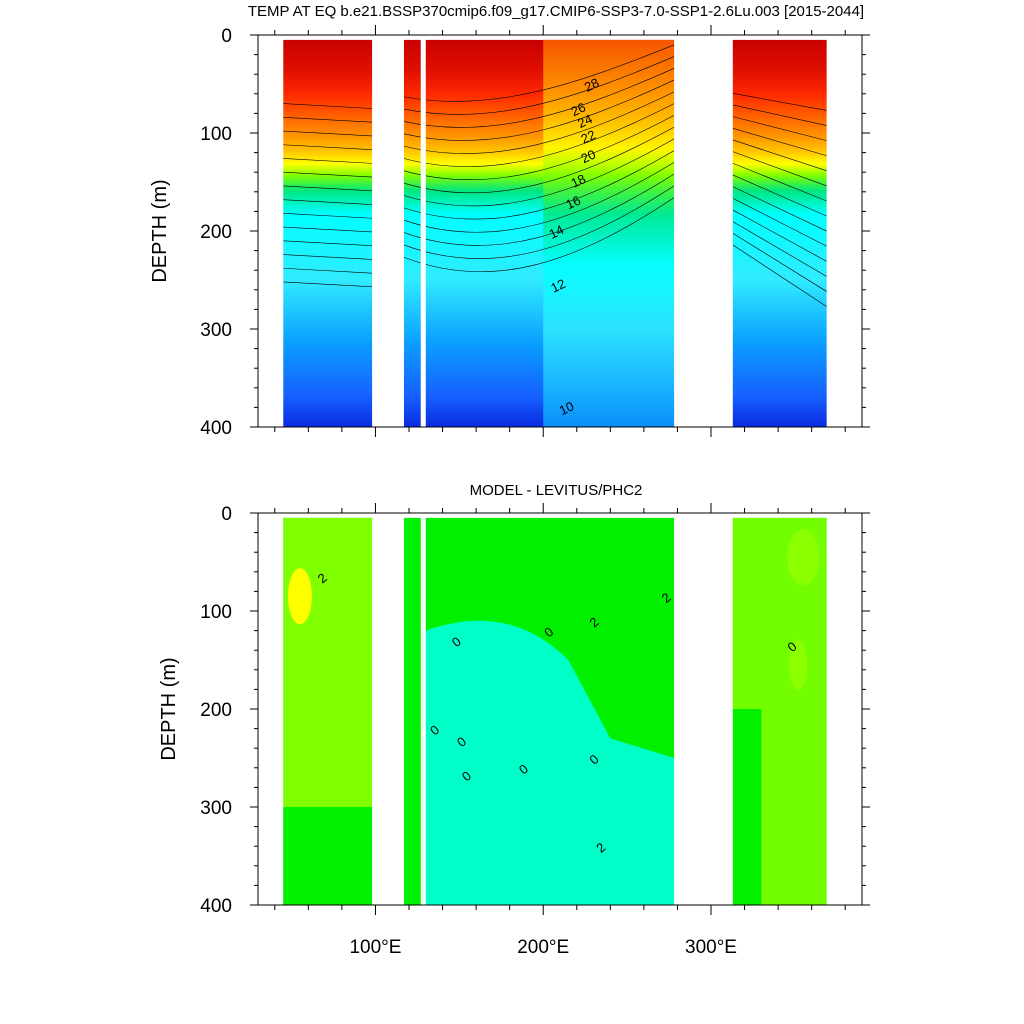  What do you see at coordinates (557, 286) in the screenshot?
I see `contour-label: 12` at bounding box center [557, 286].